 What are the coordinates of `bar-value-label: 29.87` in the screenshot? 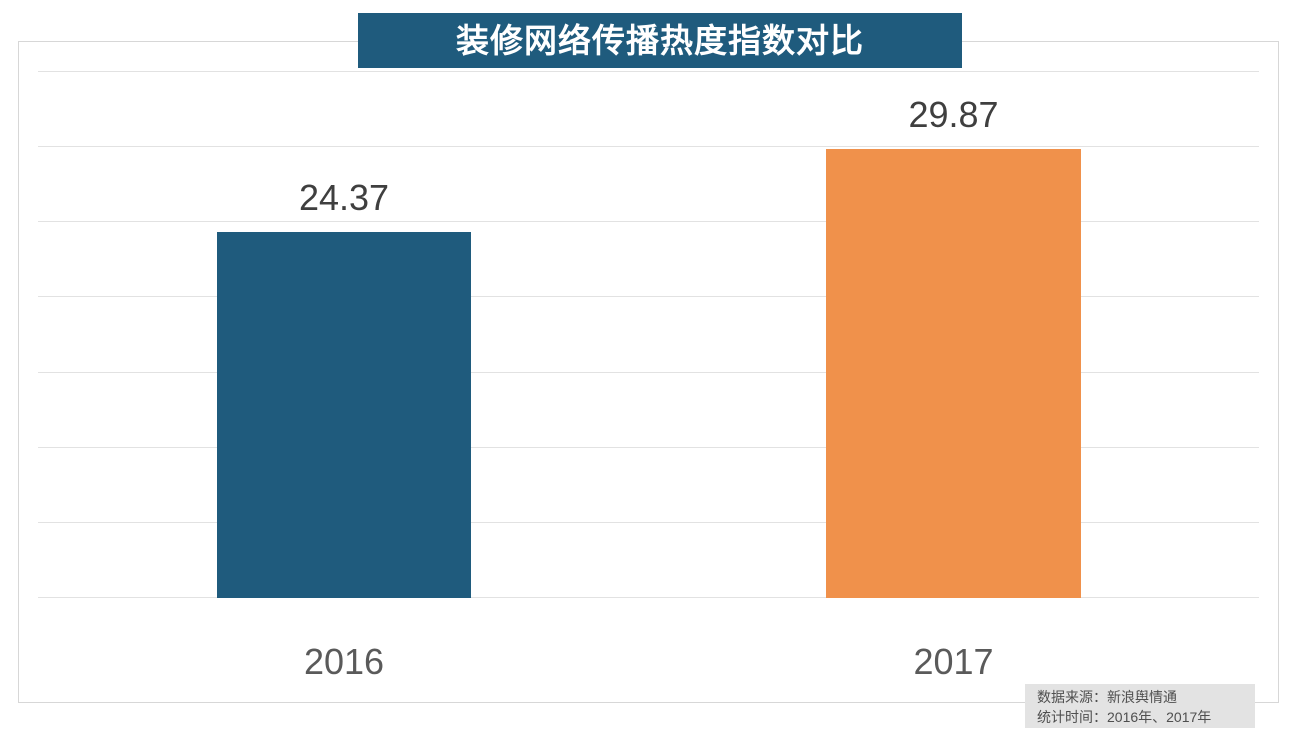 It's located at (953, 115).